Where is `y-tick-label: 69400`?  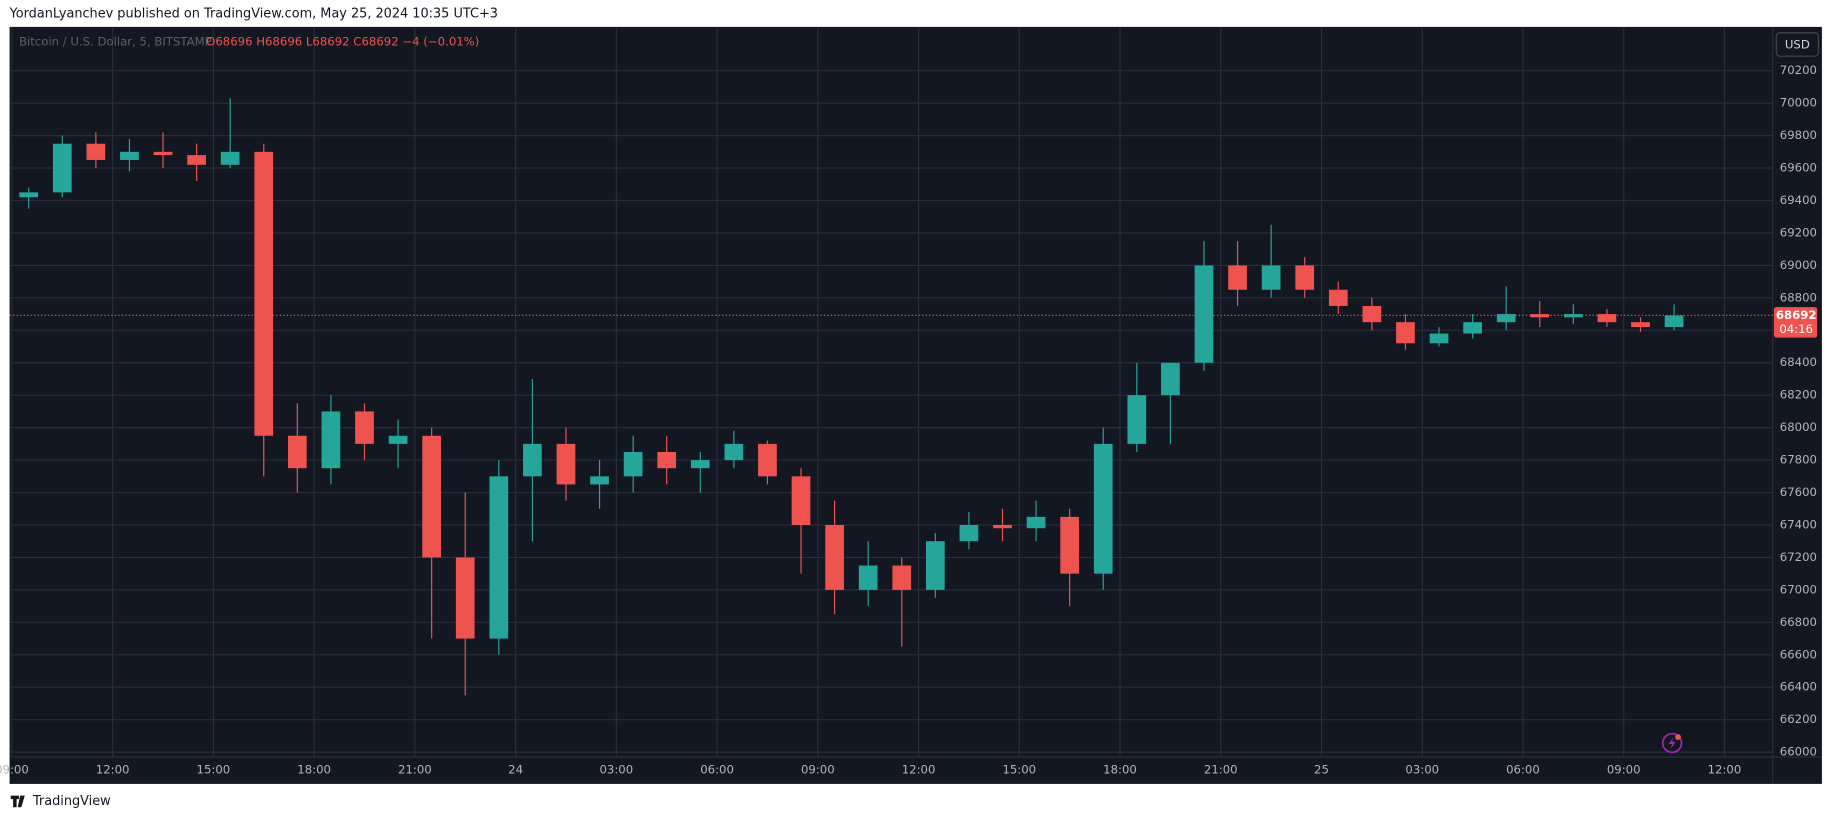
y-tick-label: 69400 is located at coordinates (1798, 200).